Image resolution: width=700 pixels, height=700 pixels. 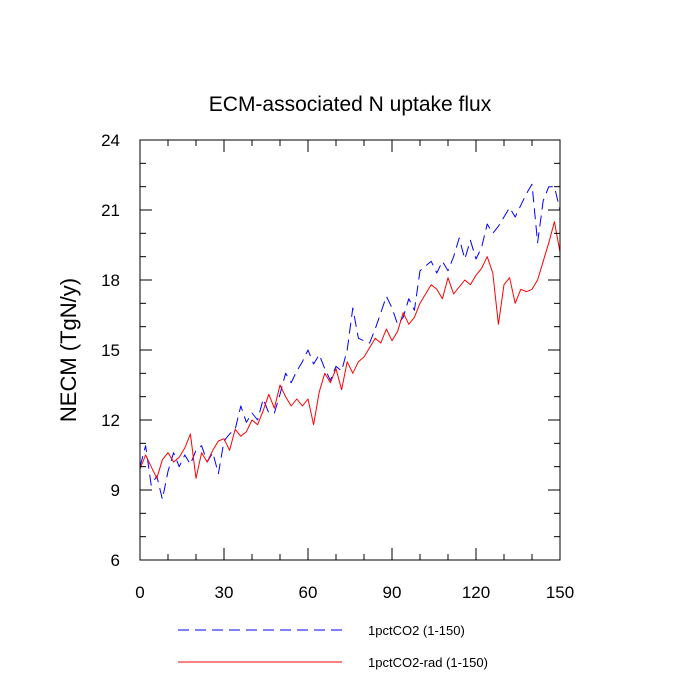 I want to click on y-tick-label: 24, so click(x=110, y=140).